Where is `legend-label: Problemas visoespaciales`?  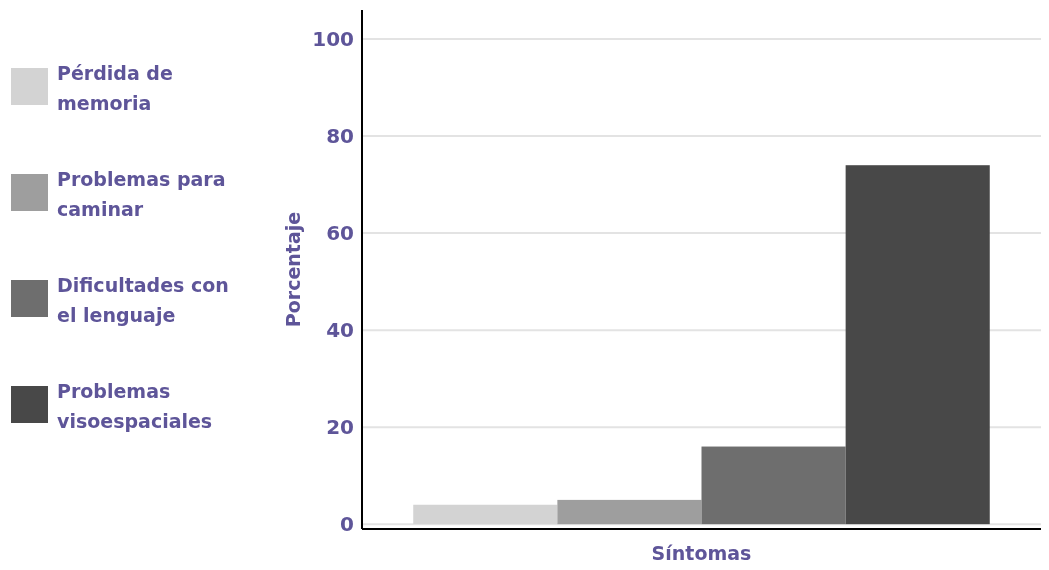
legend-label: Problemas visoespaciales is located at coordinates (135, 406).